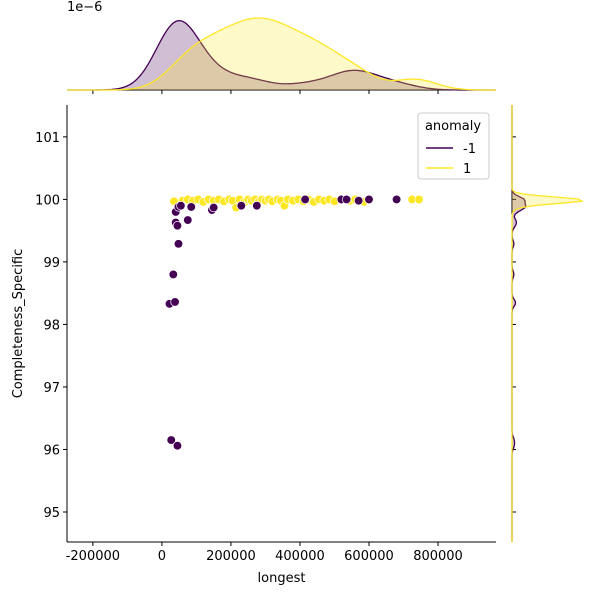  Describe the element at coordinates (438, 556) in the screenshot. I see `x-tick-label: 800000` at that location.